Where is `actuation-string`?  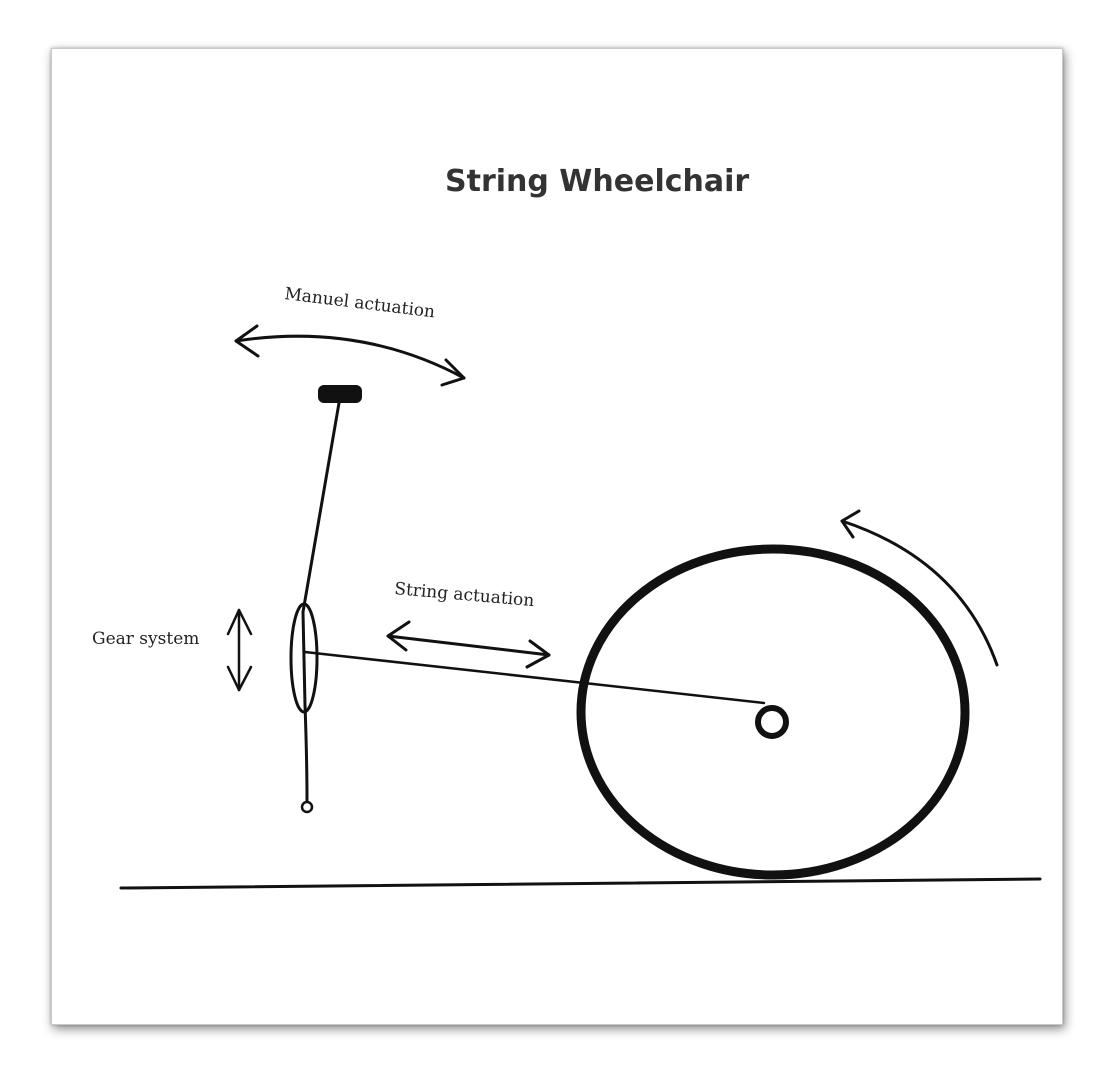
actuation-string is located at coordinates (534, 677).